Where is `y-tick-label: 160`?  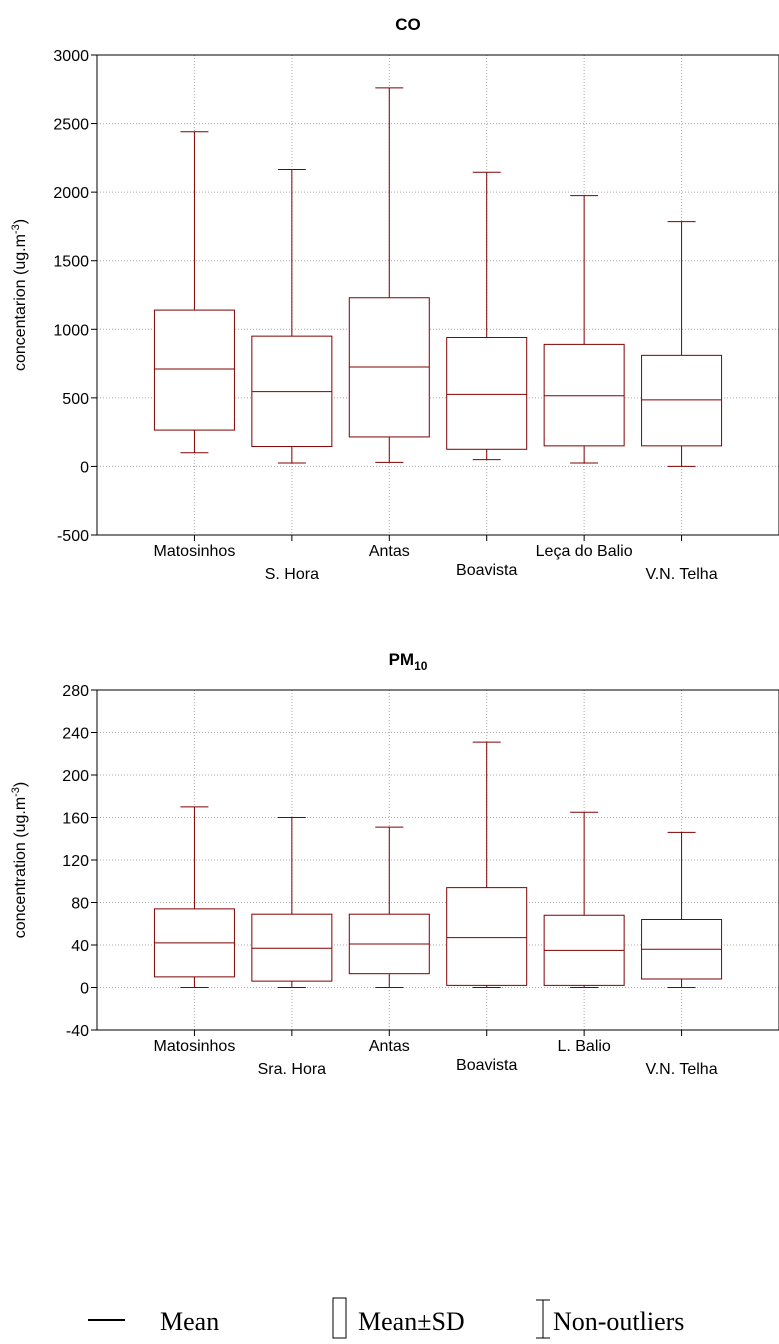
y-tick-label: 160 is located at coordinates (75, 819).